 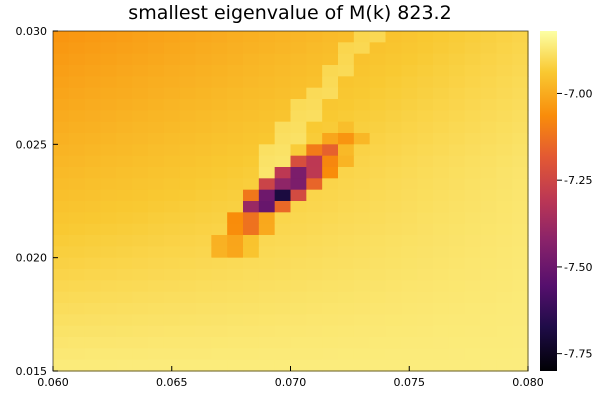 What do you see at coordinates (410, 382) in the screenshot?
I see `x-tick-label: 0.075` at bounding box center [410, 382].